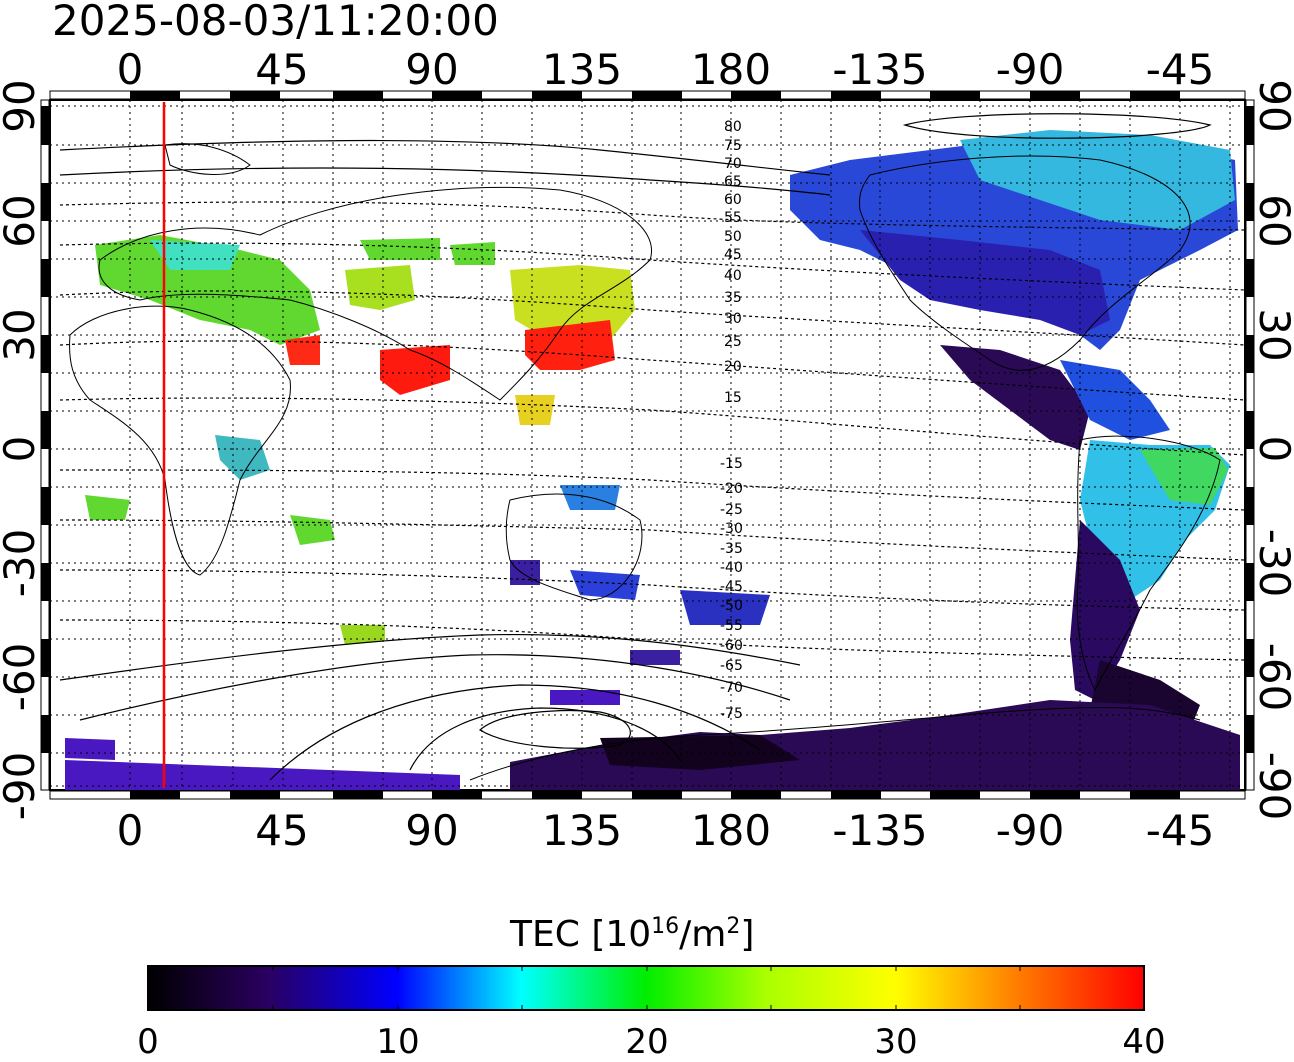 This screenshot has width=1294, height=1062. What do you see at coordinates (666, 830) in the screenshot?
I see `lon-labels-bottom: 0 45 90 135 180 -135 -90 -45` at bounding box center [666, 830].